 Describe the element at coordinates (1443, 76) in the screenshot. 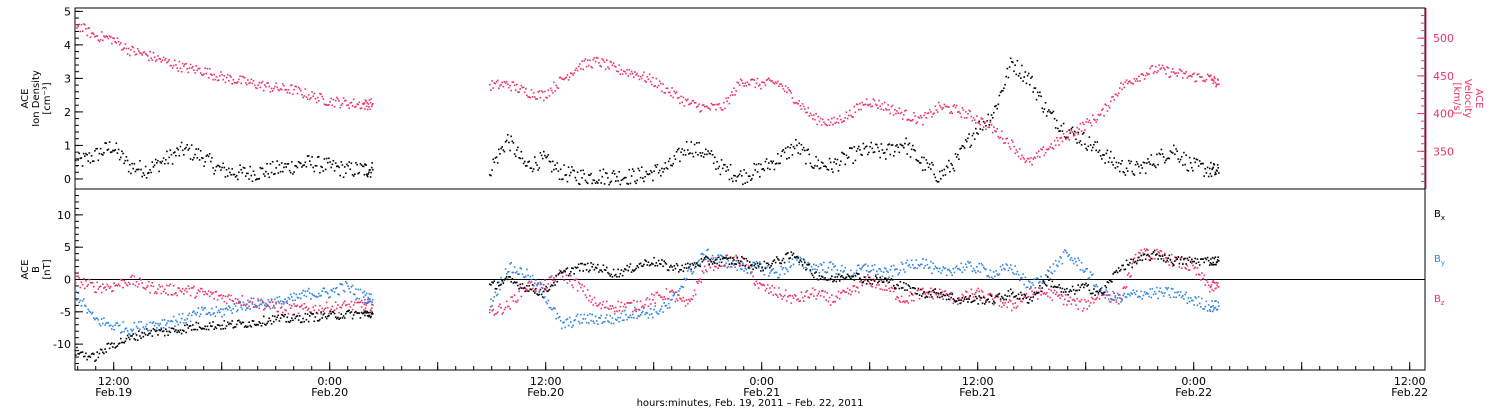

I see `right-y-tick-label: 450` at that location.